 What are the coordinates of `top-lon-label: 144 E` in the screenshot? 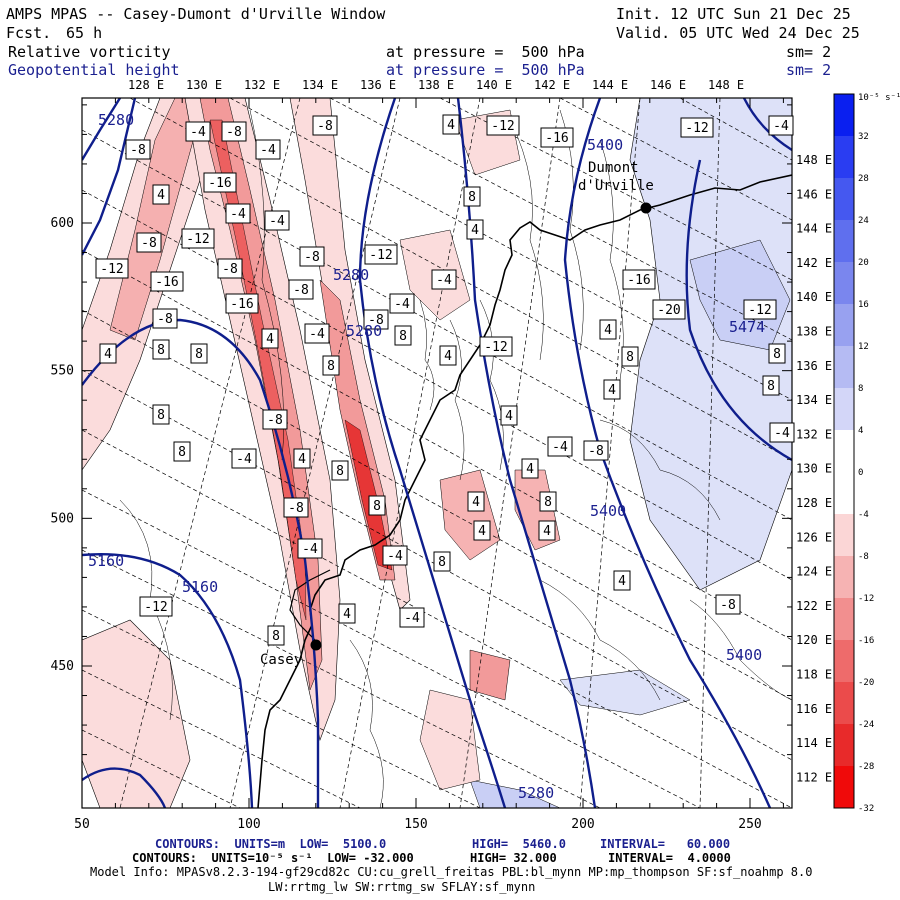 It's located at (610, 85).